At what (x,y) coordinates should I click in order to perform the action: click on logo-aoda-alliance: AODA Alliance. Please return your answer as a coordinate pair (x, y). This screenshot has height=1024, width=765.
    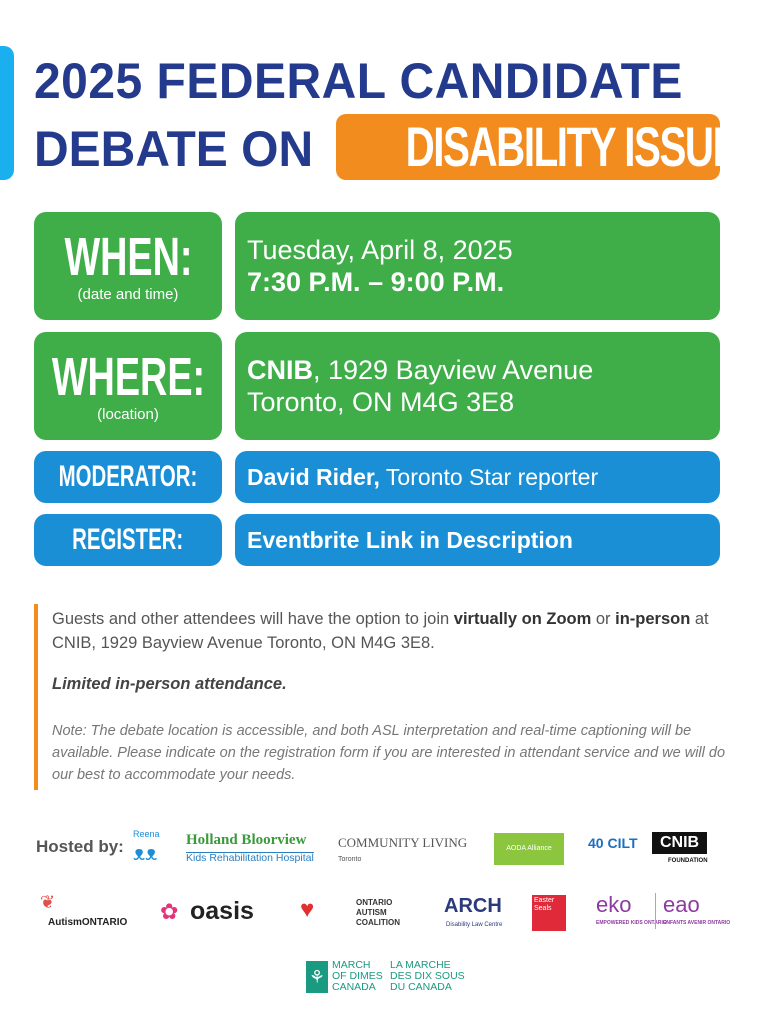
    Looking at the image, I should click on (529, 849).